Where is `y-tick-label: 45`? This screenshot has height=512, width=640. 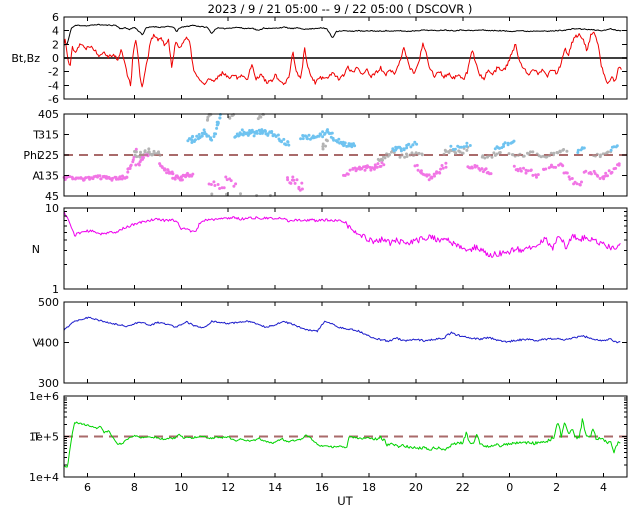
y-tick-label: 45 is located at coordinates (52, 196).